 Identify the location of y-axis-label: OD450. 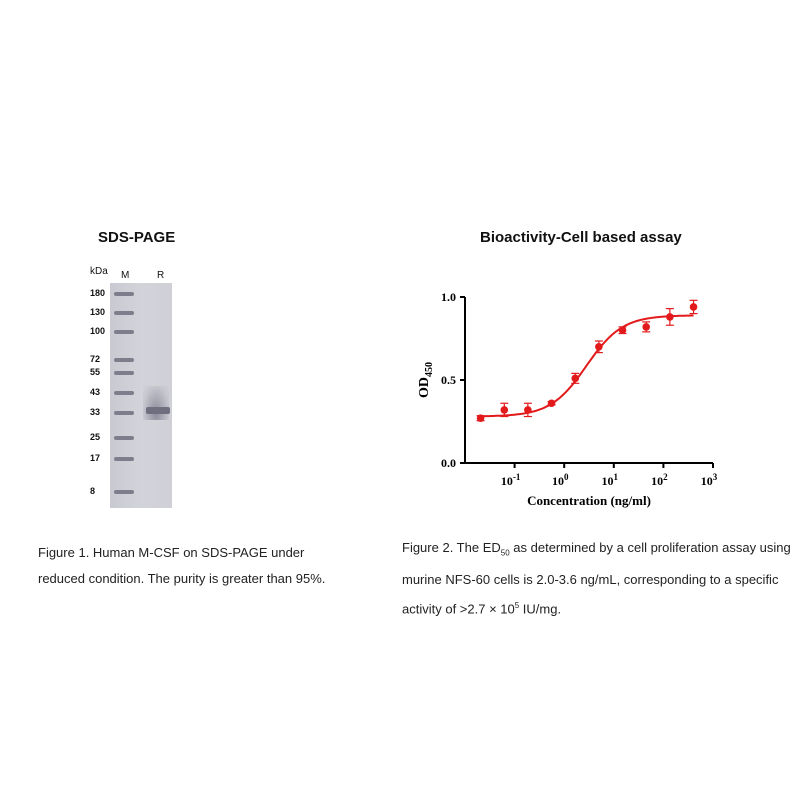
(426, 380).